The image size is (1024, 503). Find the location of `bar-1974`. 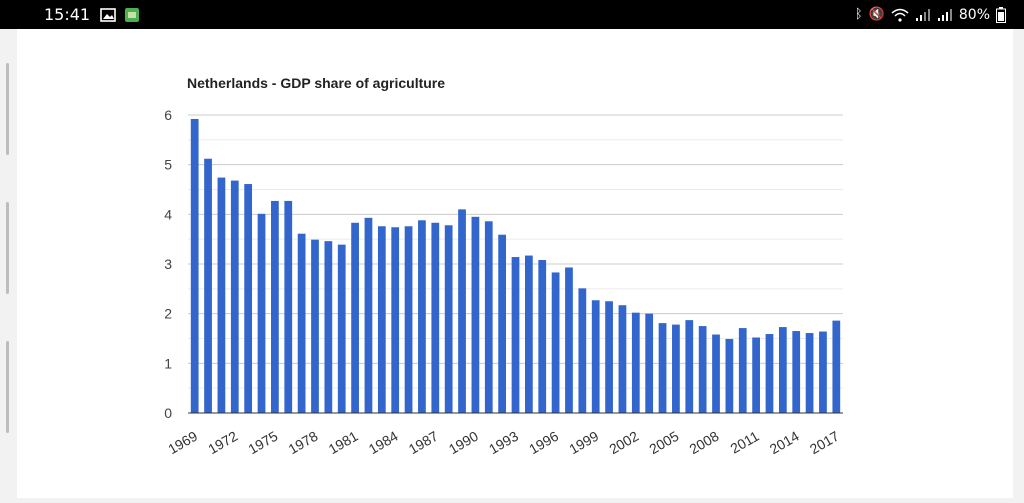

bar-1974 is located at coordinates (261, 313).